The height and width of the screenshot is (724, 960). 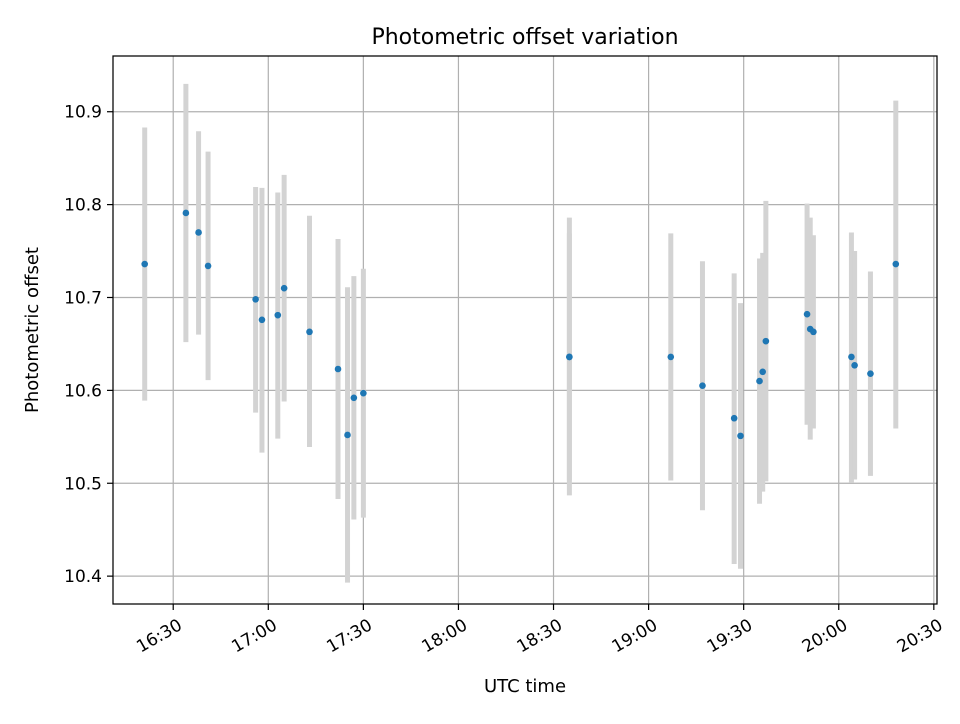 What do you see at coordinates (32, 330) in the screenshot?
I see `y-axis-label: Photometric offset` at bounding box center [32, 330].